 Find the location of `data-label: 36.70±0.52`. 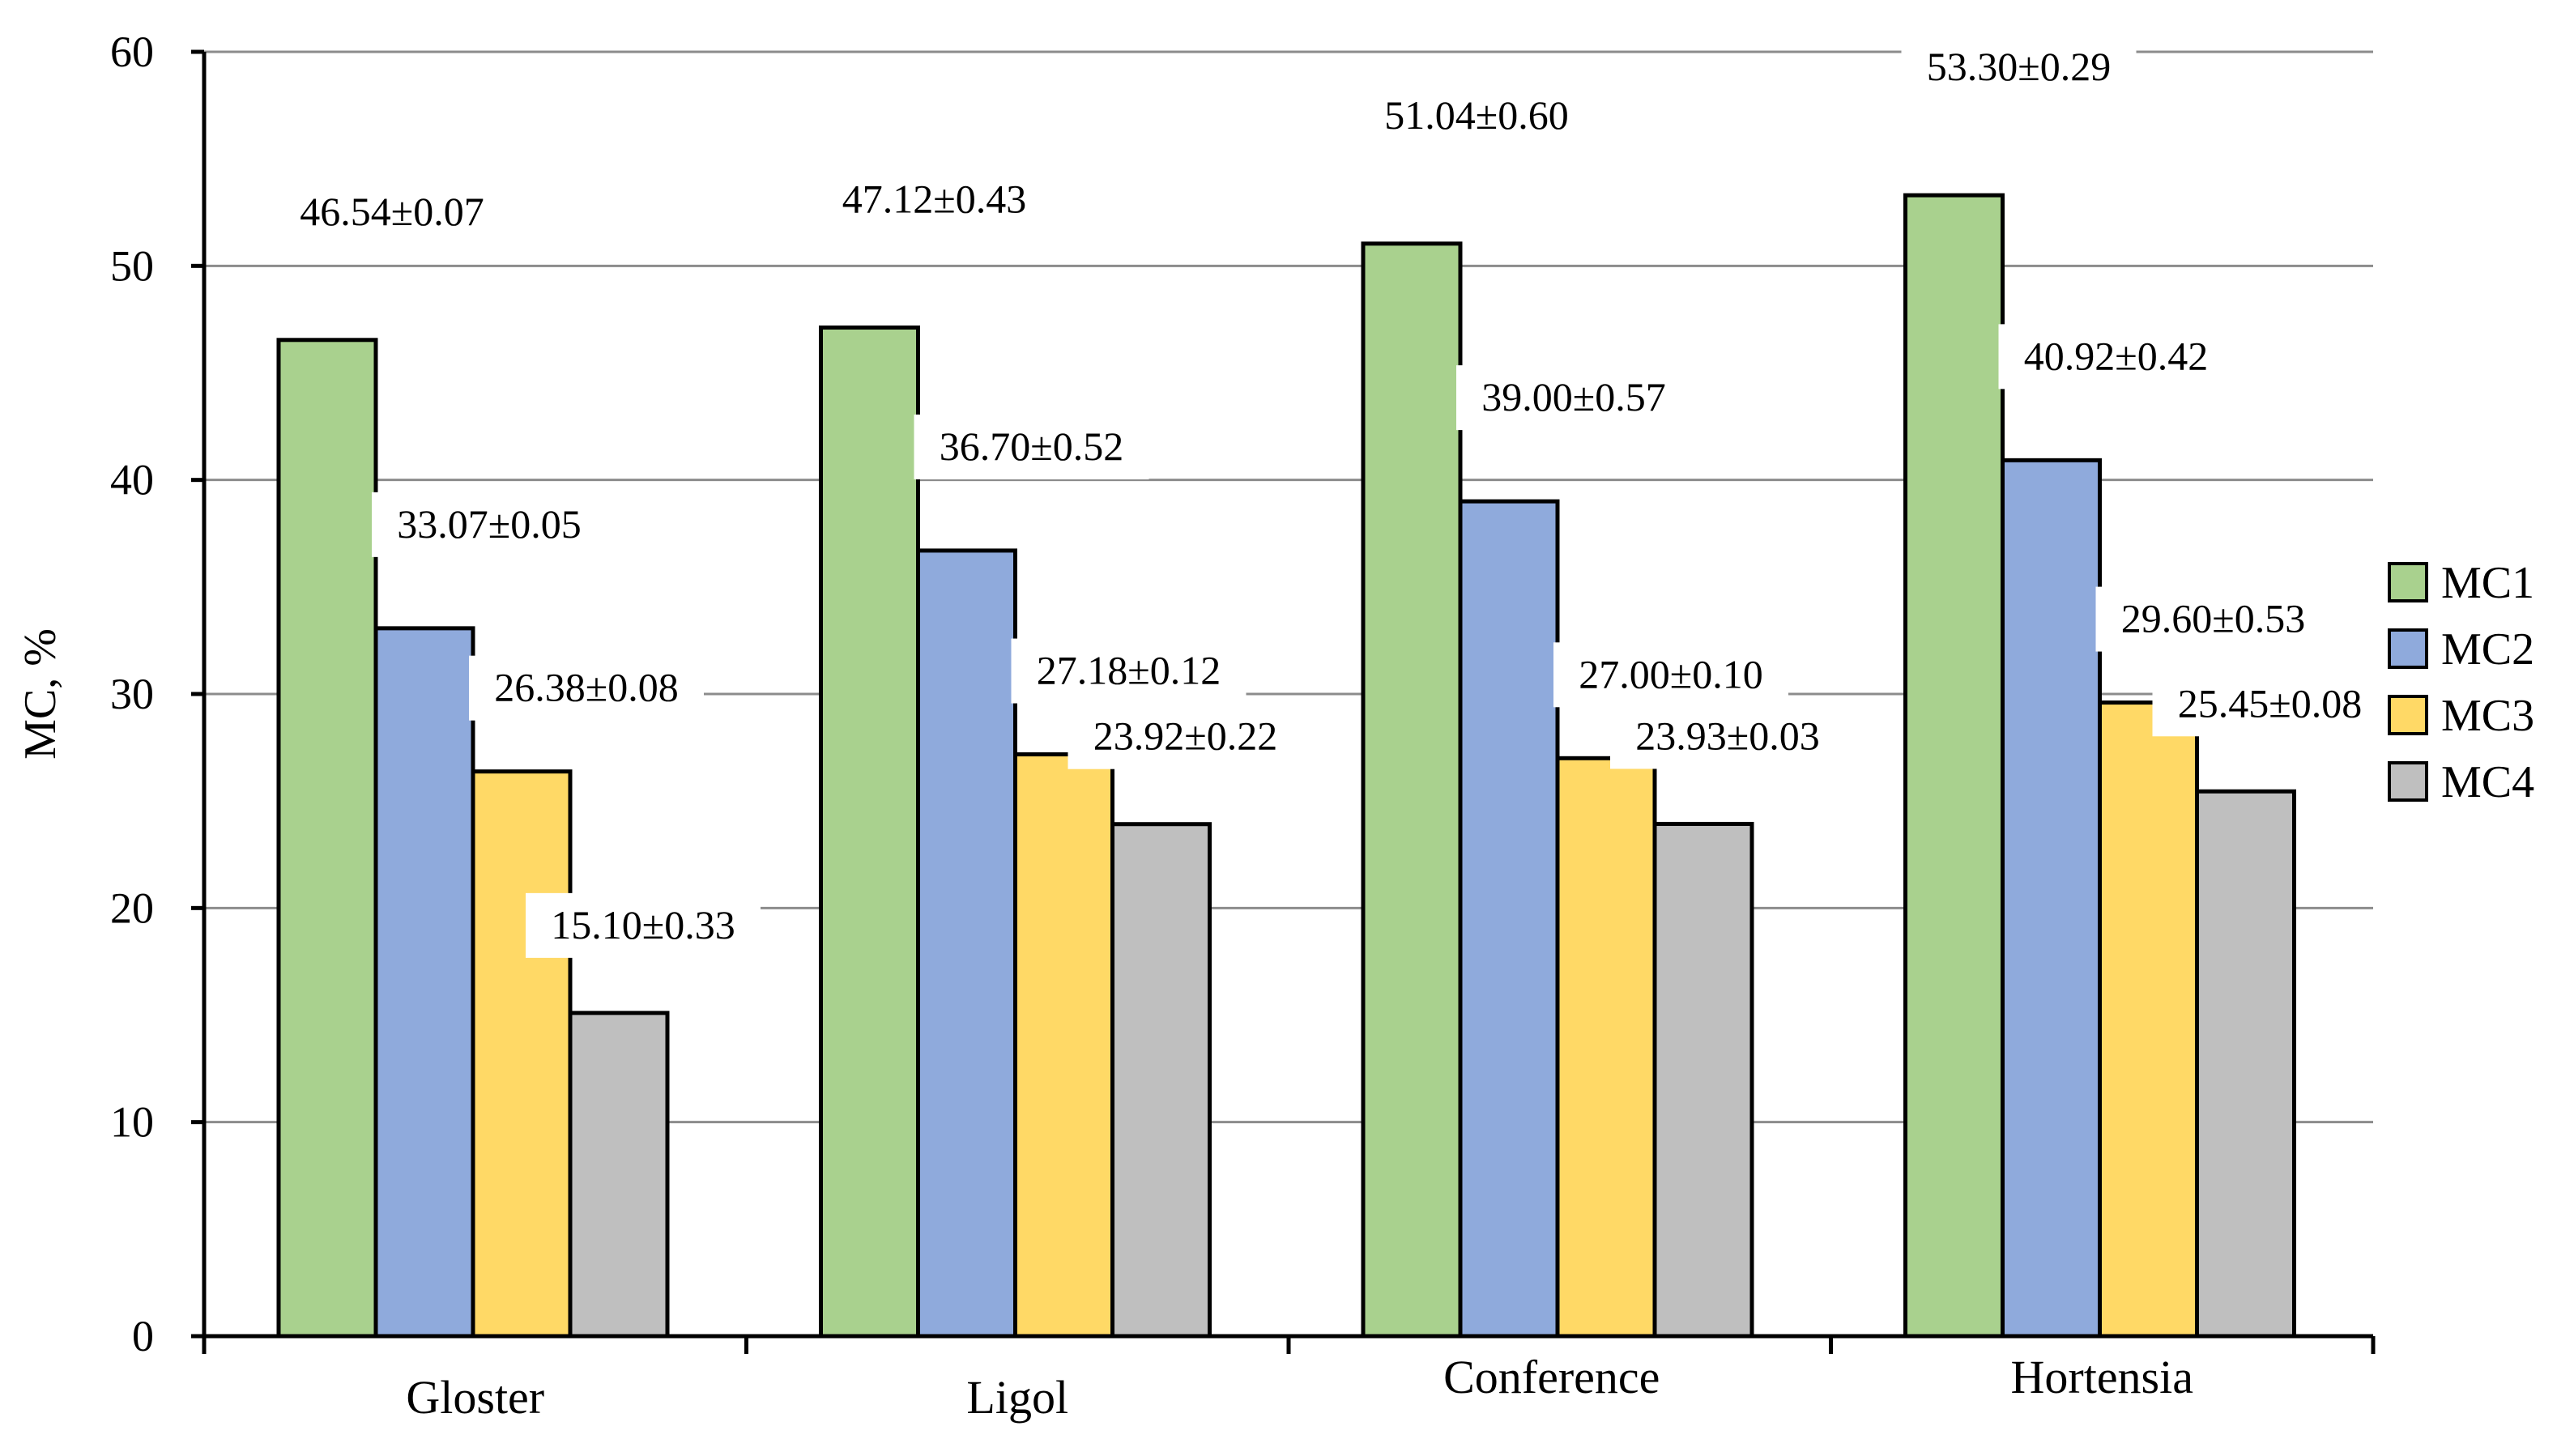

data-label: 36.70±0.52 is located at coordinates (1031, 447).